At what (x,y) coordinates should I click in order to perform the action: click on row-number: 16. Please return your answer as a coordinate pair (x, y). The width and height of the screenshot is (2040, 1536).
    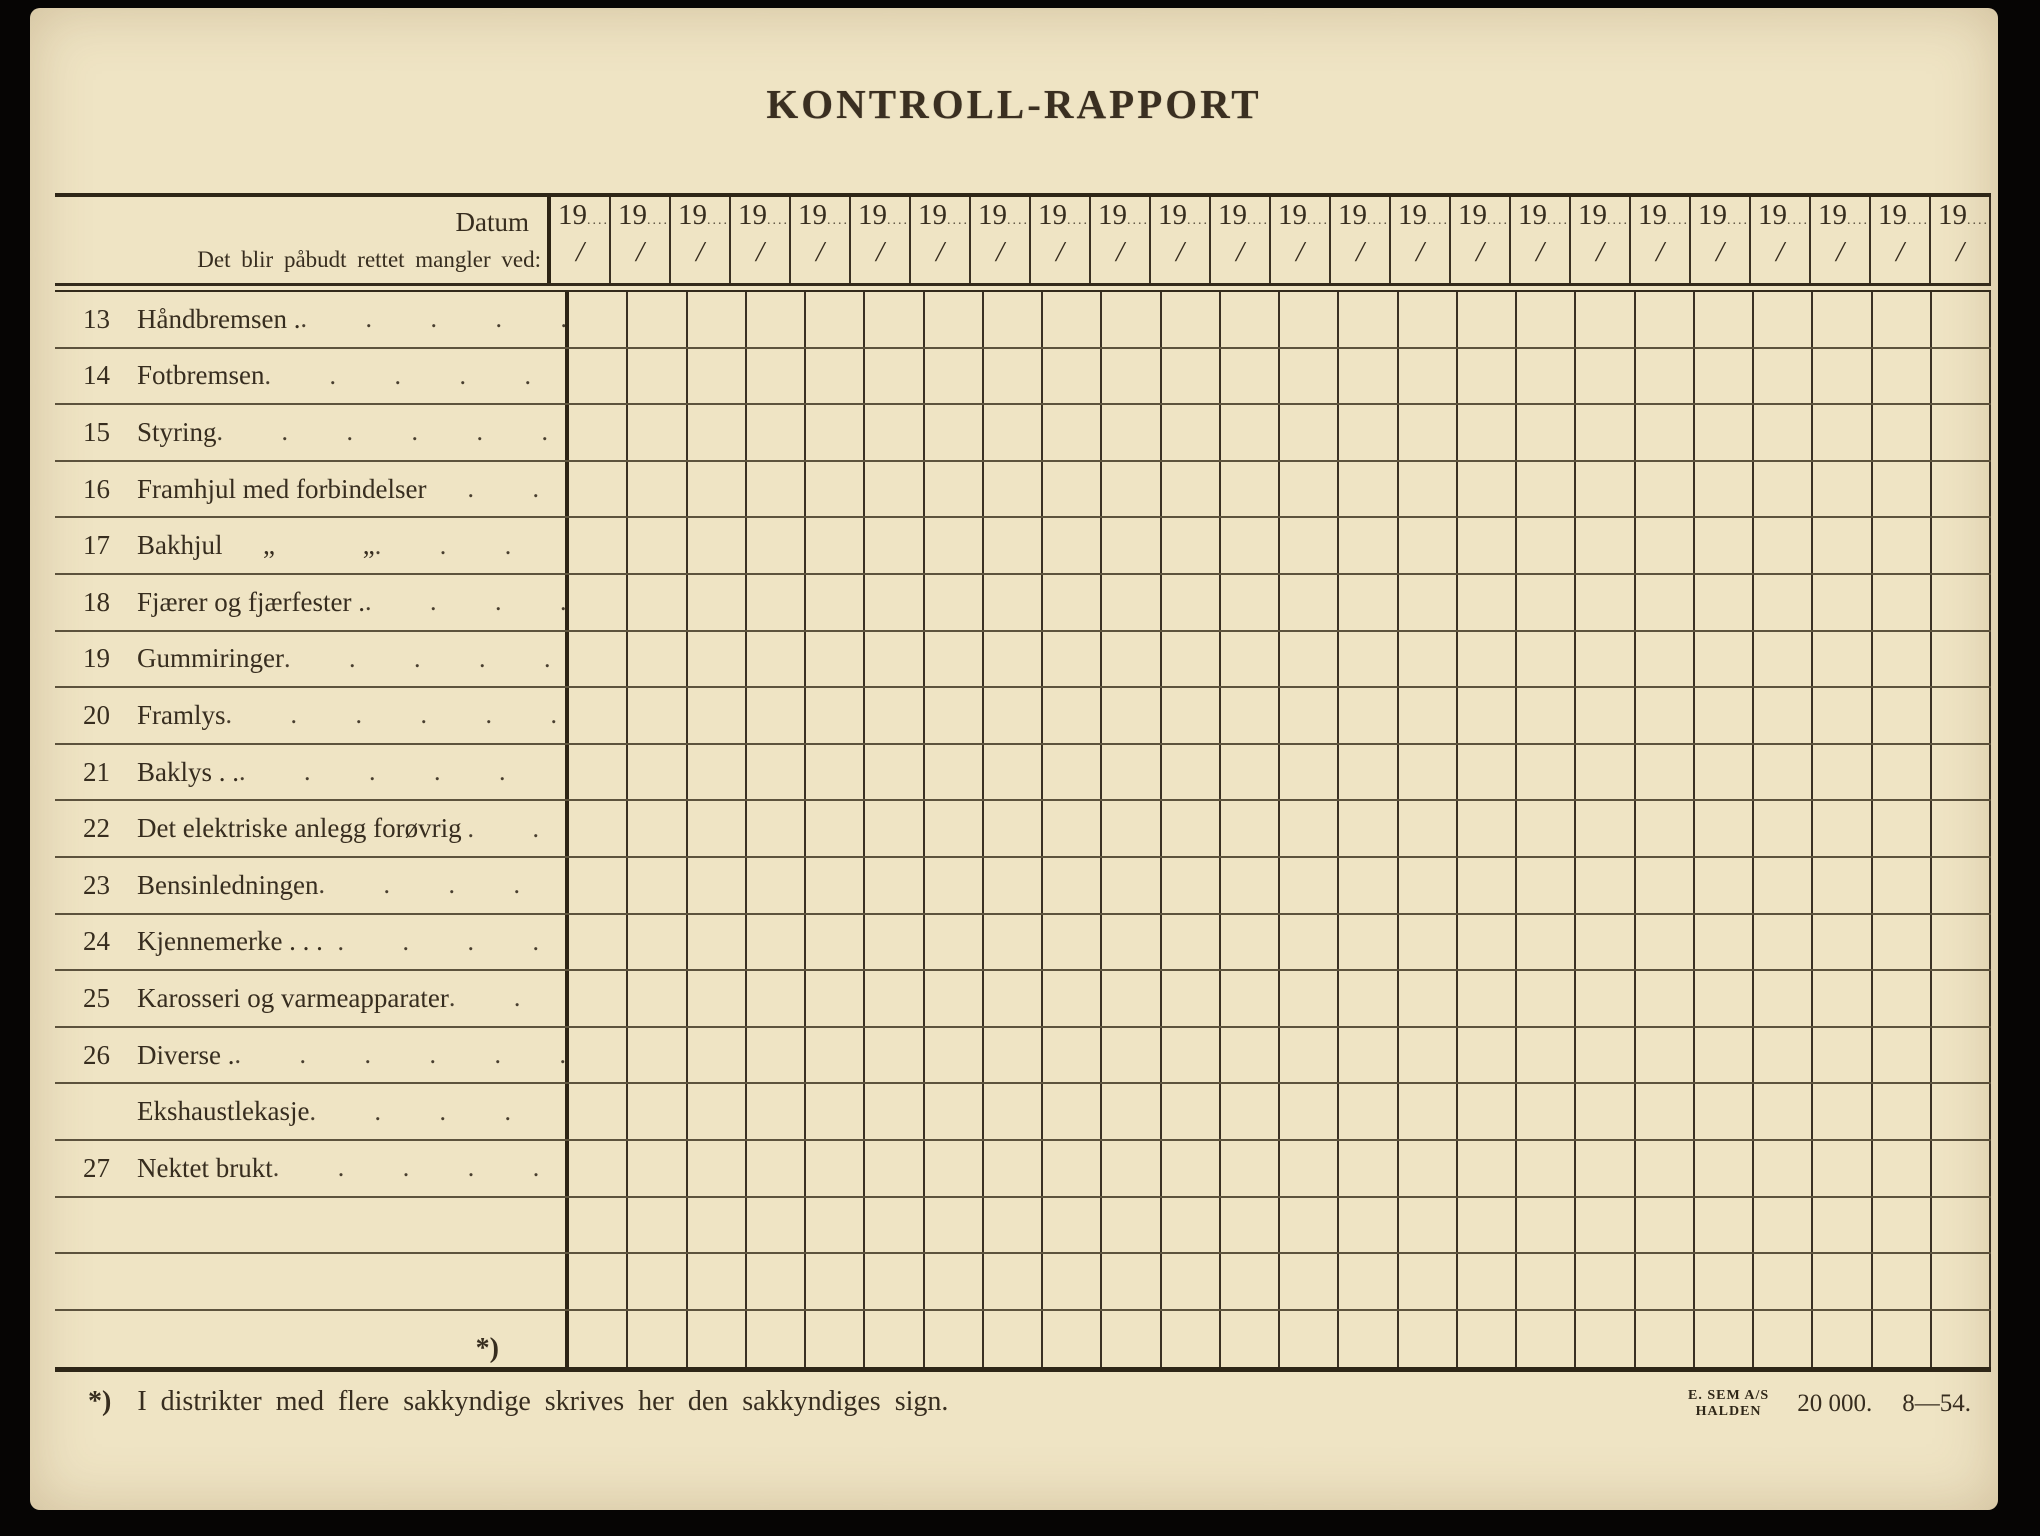
    Looking at the image, I should click on (96, 488).